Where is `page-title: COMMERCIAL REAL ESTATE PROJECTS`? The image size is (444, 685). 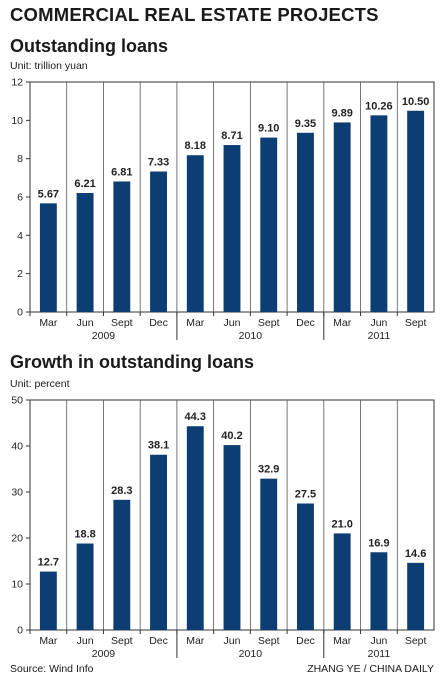
page-title: COMMERCIAL REAL ESTATE PROJECTS is located at coordinates (194, 14).